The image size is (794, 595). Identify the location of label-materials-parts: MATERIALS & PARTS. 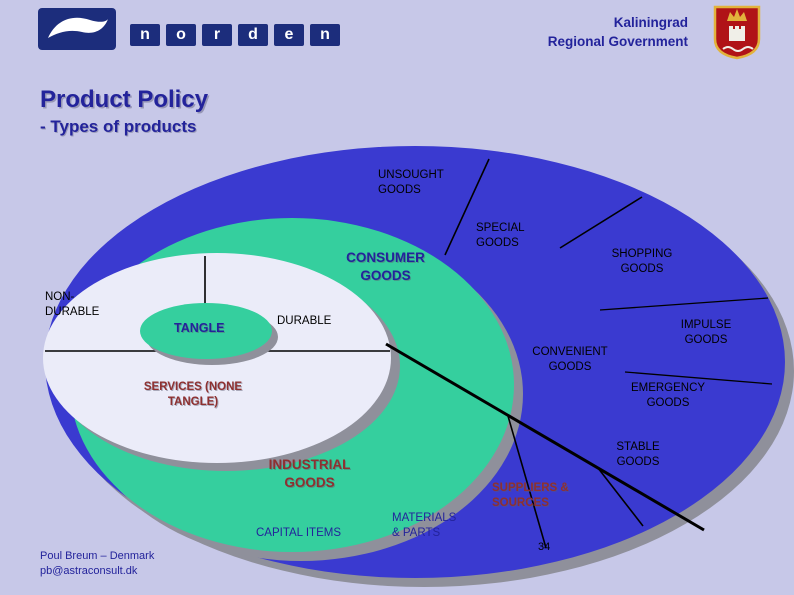
(424, 525).